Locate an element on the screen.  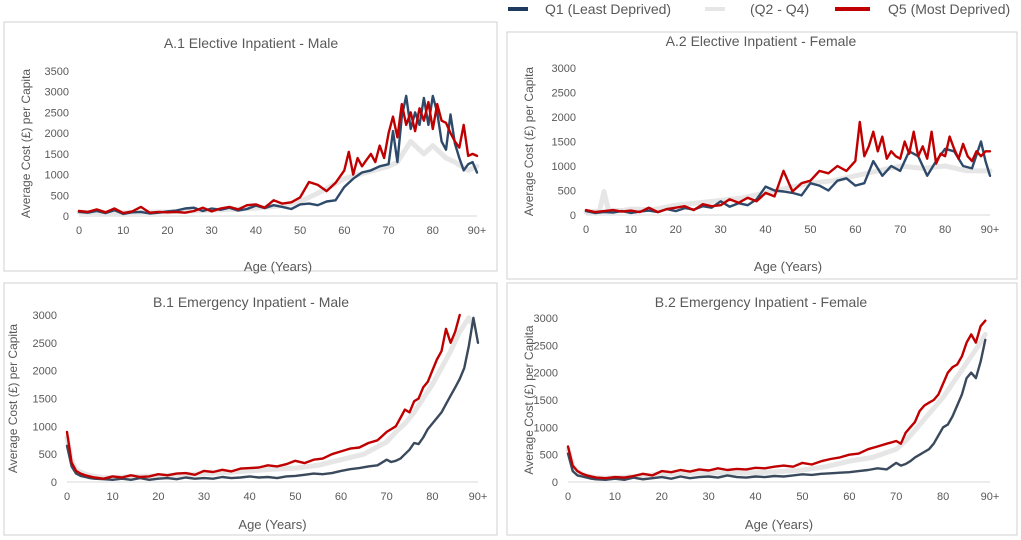
chart-title: A.1 Elective Inpatient - Male is located at coordinates (251, 43).